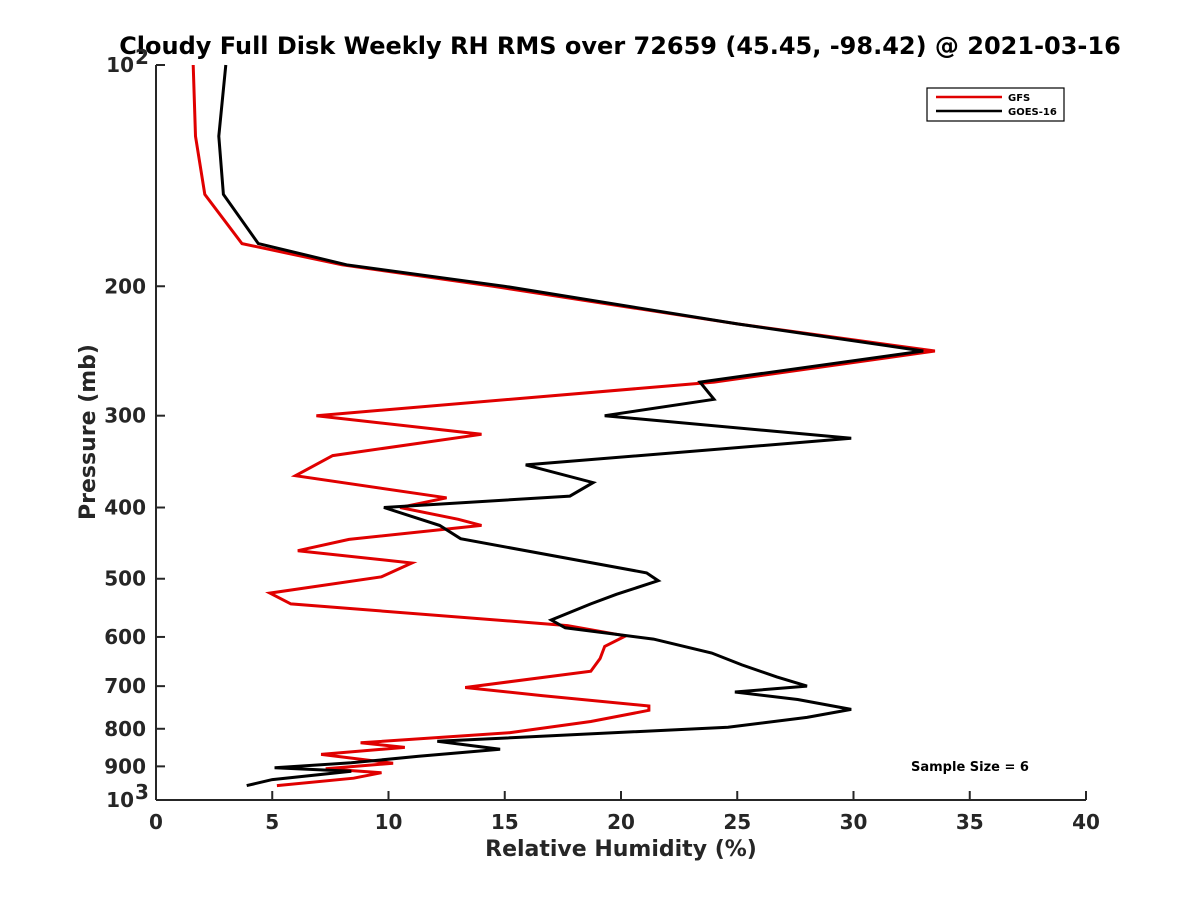 The image size is (1200, 900). What do you see at coordinates (125, 729) in the screenshot?
I see `y-tick-label: 800` at bounding box center [125, 729].